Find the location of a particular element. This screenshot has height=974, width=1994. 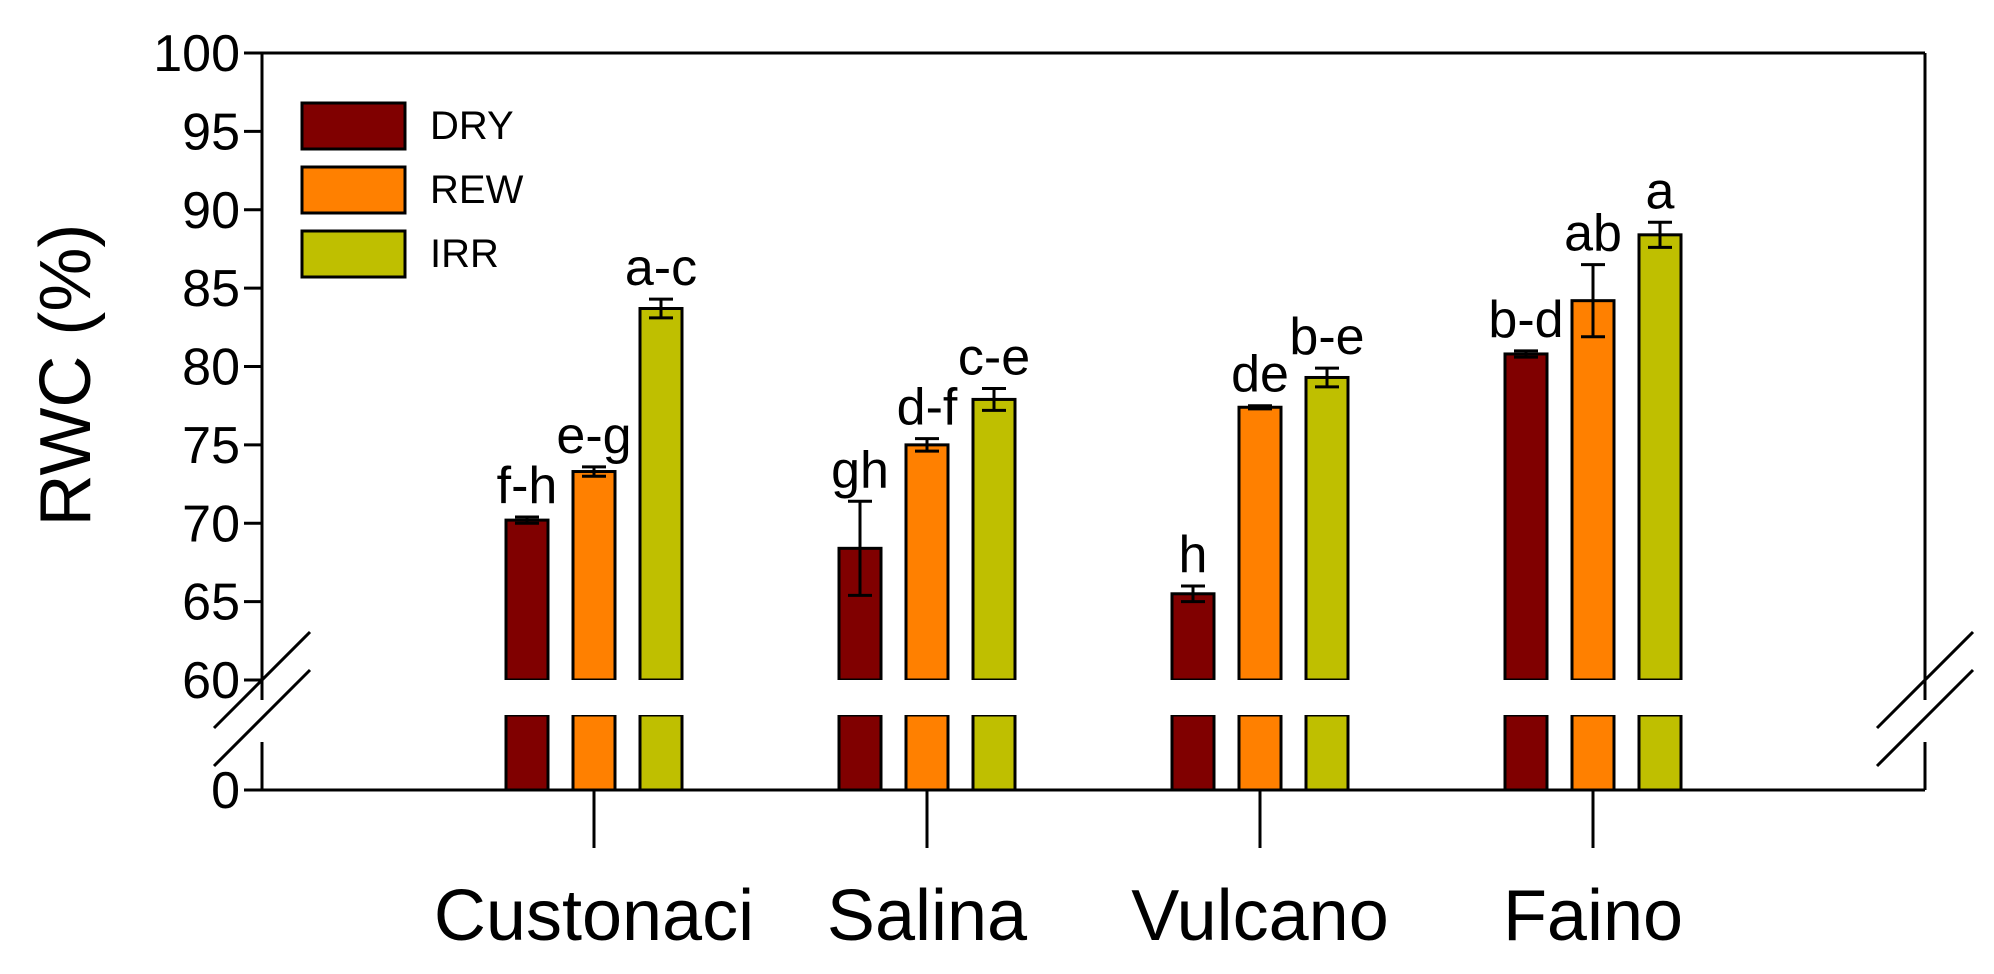

y-tick-label: 100 is located at coordinates (196, 54).